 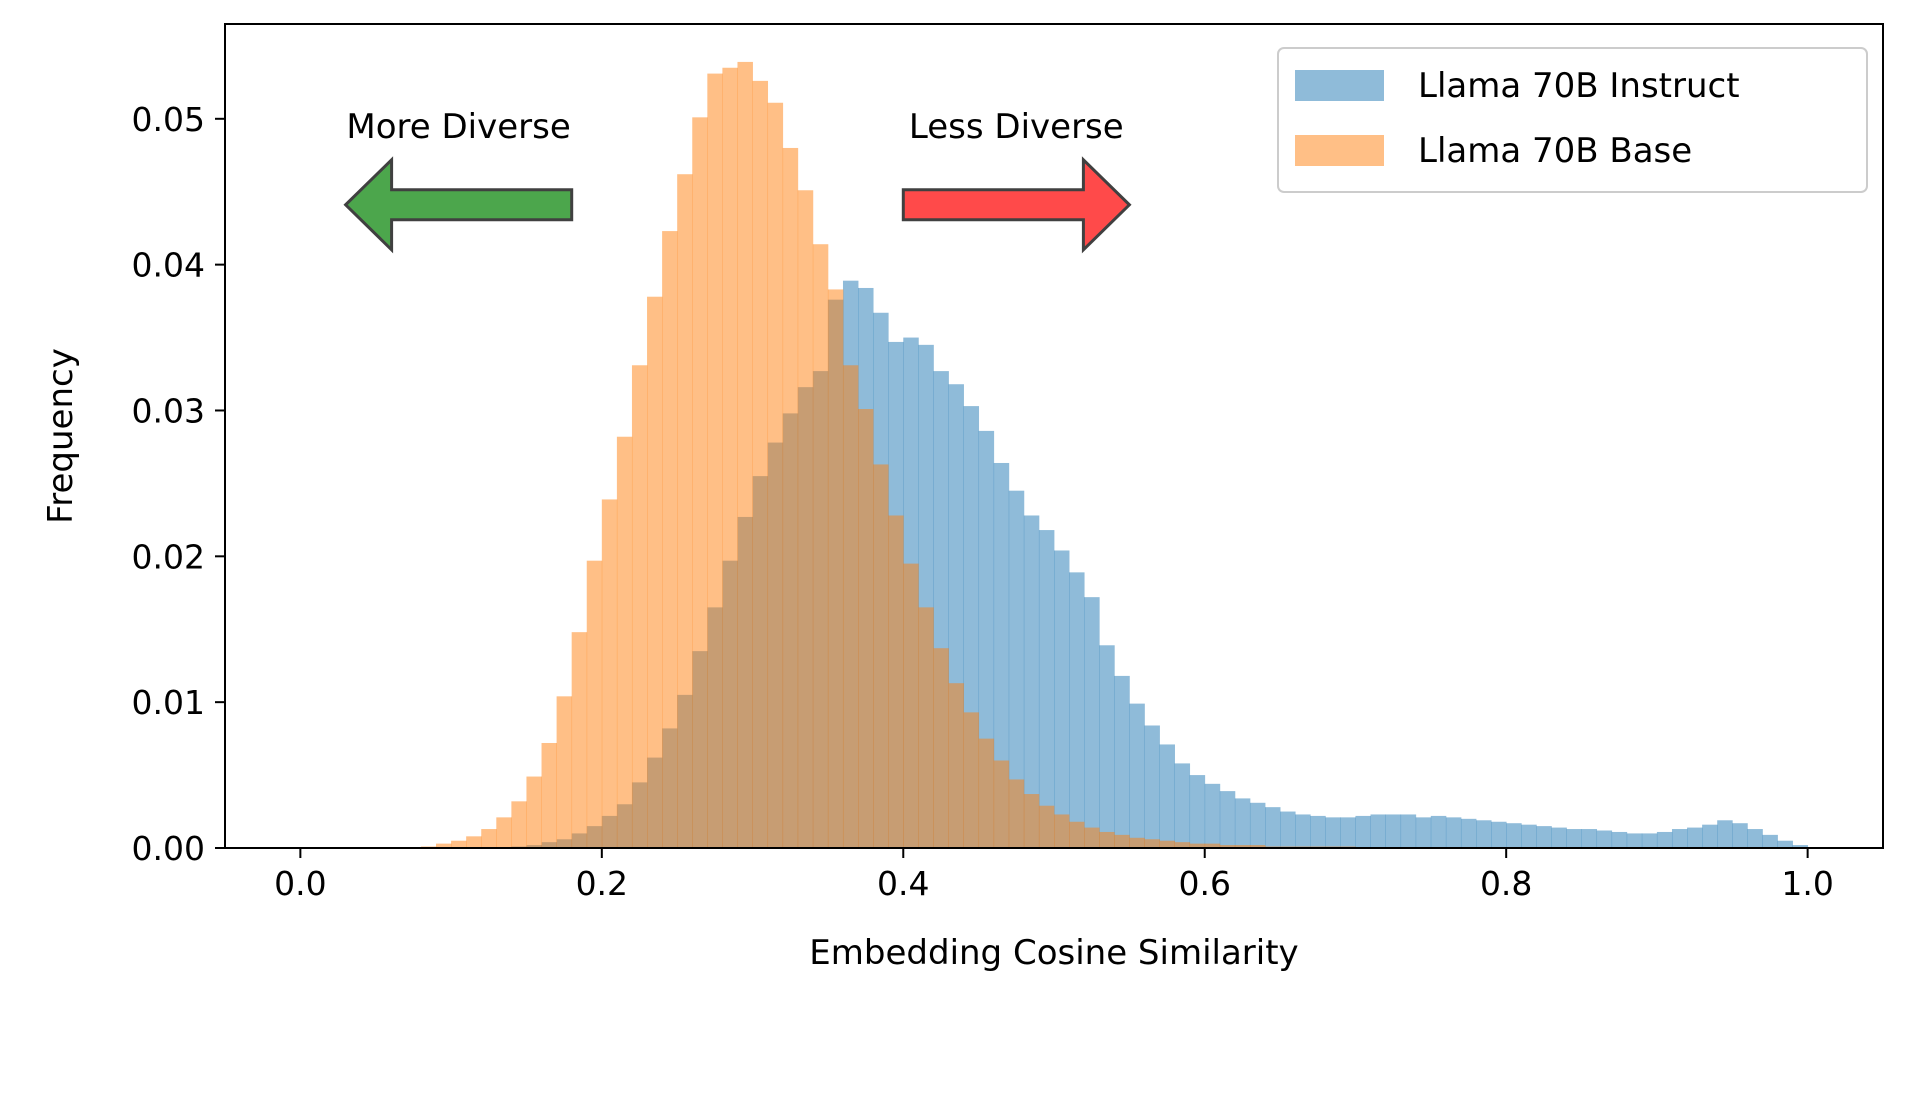 What do you see at coordinates (1054, 875) in the screenshot?
I see `x-axis-ticks: 0.0 0.2 0.4 0.6 0.8 1.0` at bounding box center [1054, 875].